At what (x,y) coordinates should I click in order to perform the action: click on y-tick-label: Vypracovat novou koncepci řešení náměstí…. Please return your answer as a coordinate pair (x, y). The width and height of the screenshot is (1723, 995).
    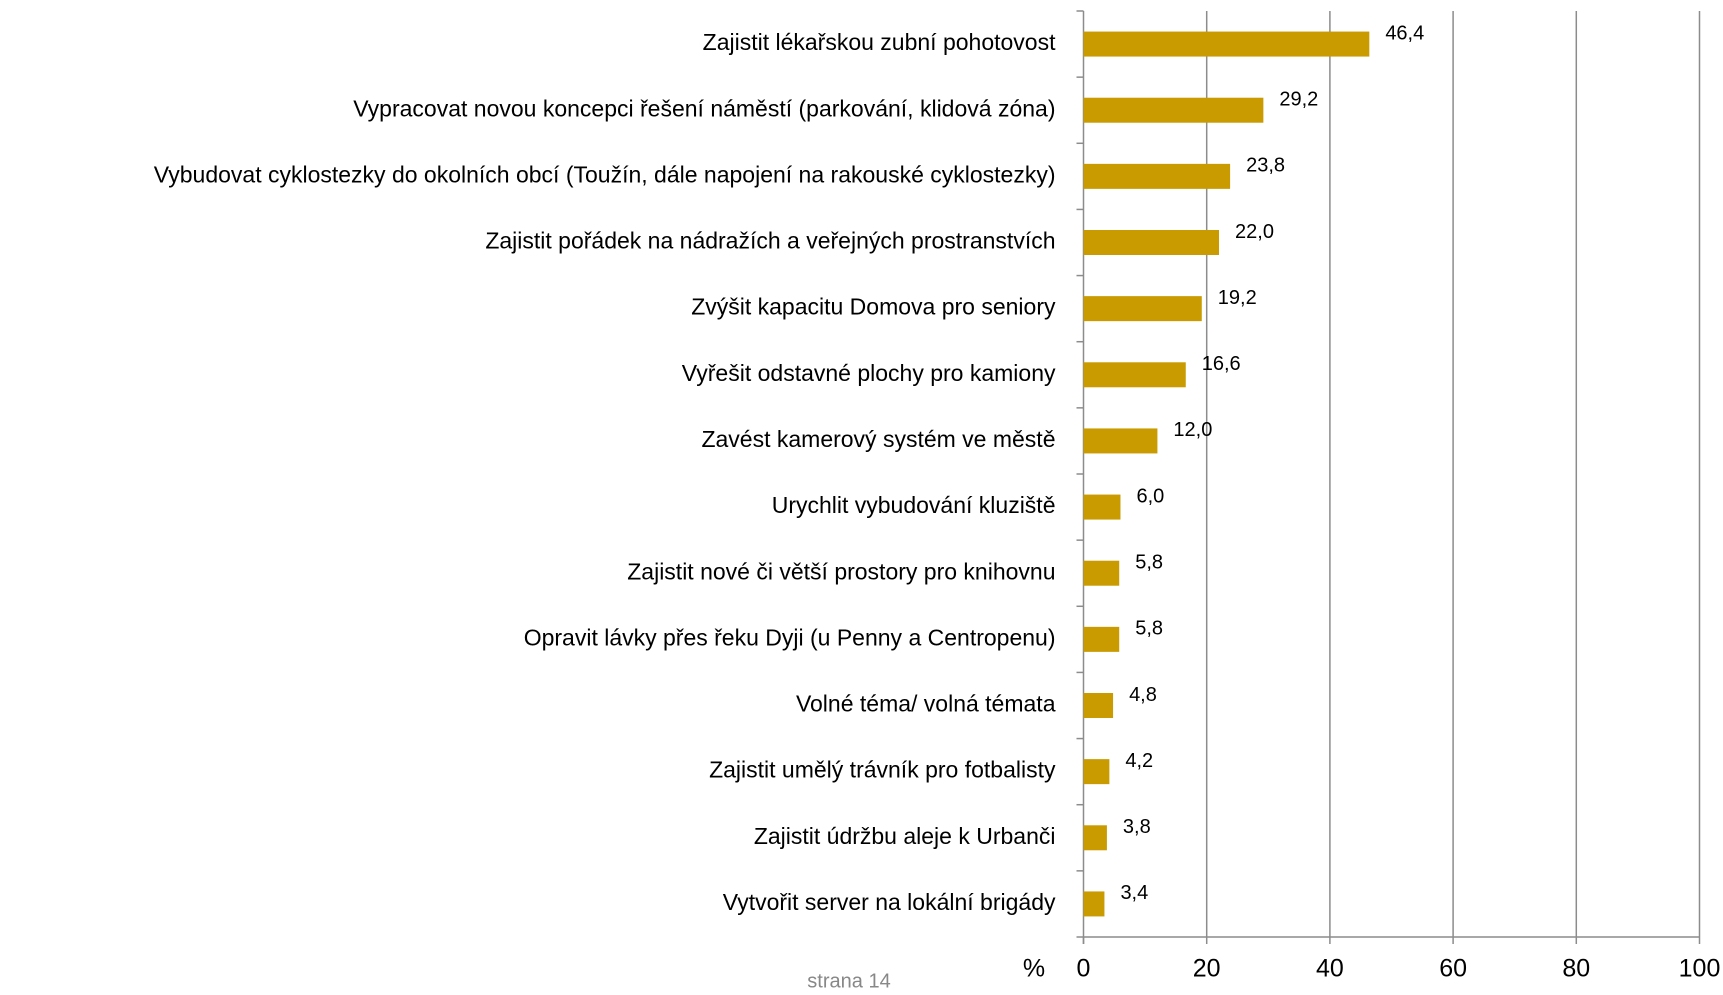
    Looking at the image, I should click on (704, 108).